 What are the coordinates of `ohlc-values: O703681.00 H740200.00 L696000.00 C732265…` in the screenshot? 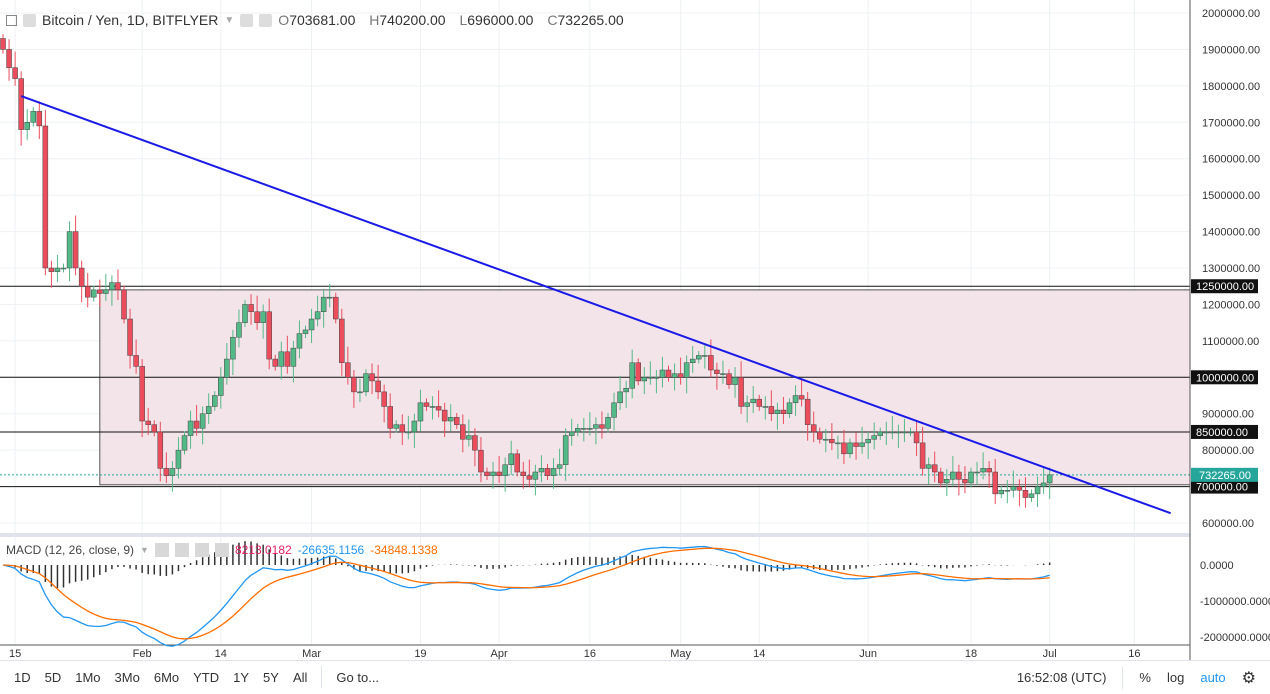 It's located at (451, 20).